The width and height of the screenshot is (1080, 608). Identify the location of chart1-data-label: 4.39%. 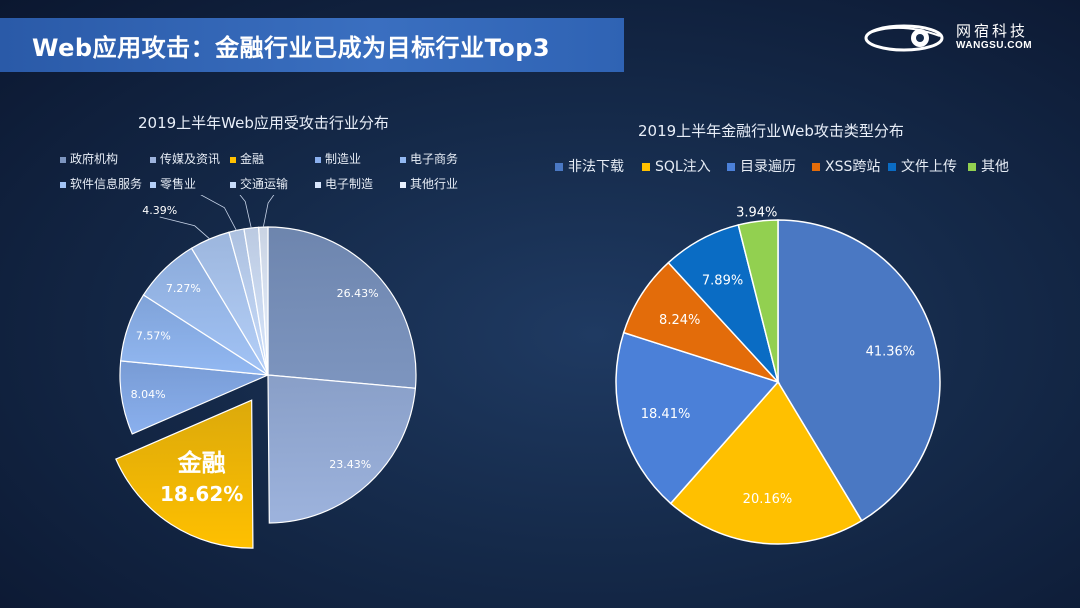
(159, 210).